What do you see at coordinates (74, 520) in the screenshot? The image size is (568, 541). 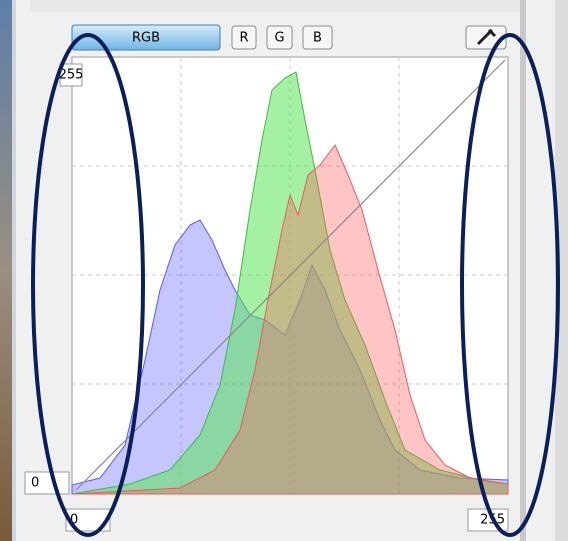 I see `x-left-label: 0` at bounding box center [74, 520].